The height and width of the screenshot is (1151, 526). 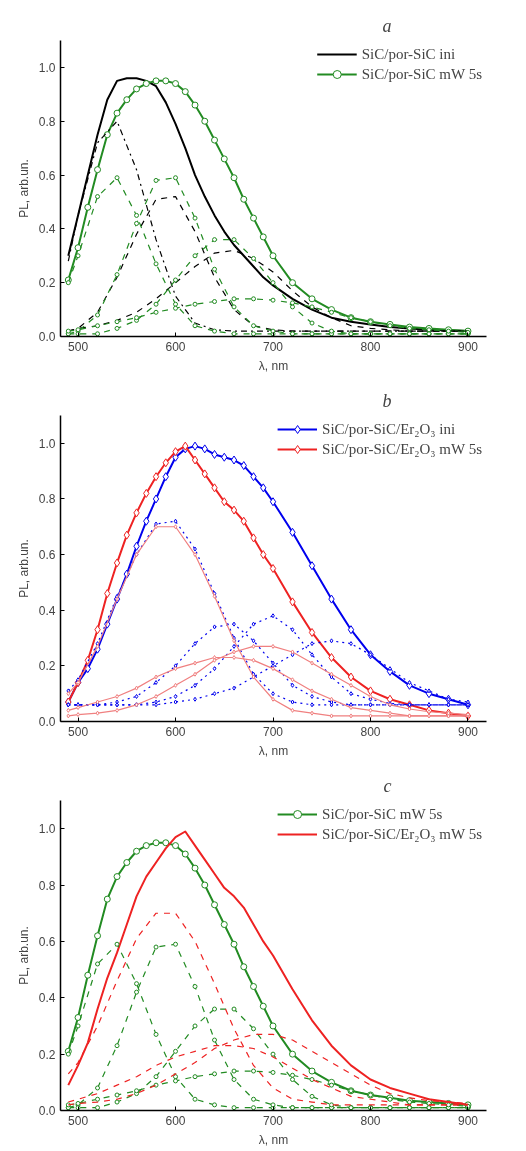 What do you see at coordinates (389, 429) in the screenshot?
I see `legend-label: SiC/por-SiC/Er₂O₃ ini` at bounding box center [389, 429].